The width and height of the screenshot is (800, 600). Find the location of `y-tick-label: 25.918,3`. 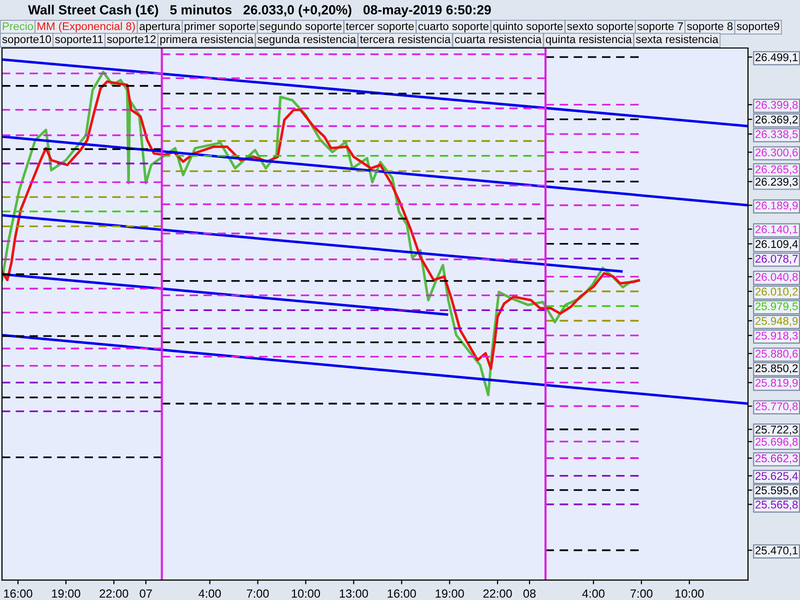

y-tick-label: 25.918,3 is located at coordinates (777, 336).